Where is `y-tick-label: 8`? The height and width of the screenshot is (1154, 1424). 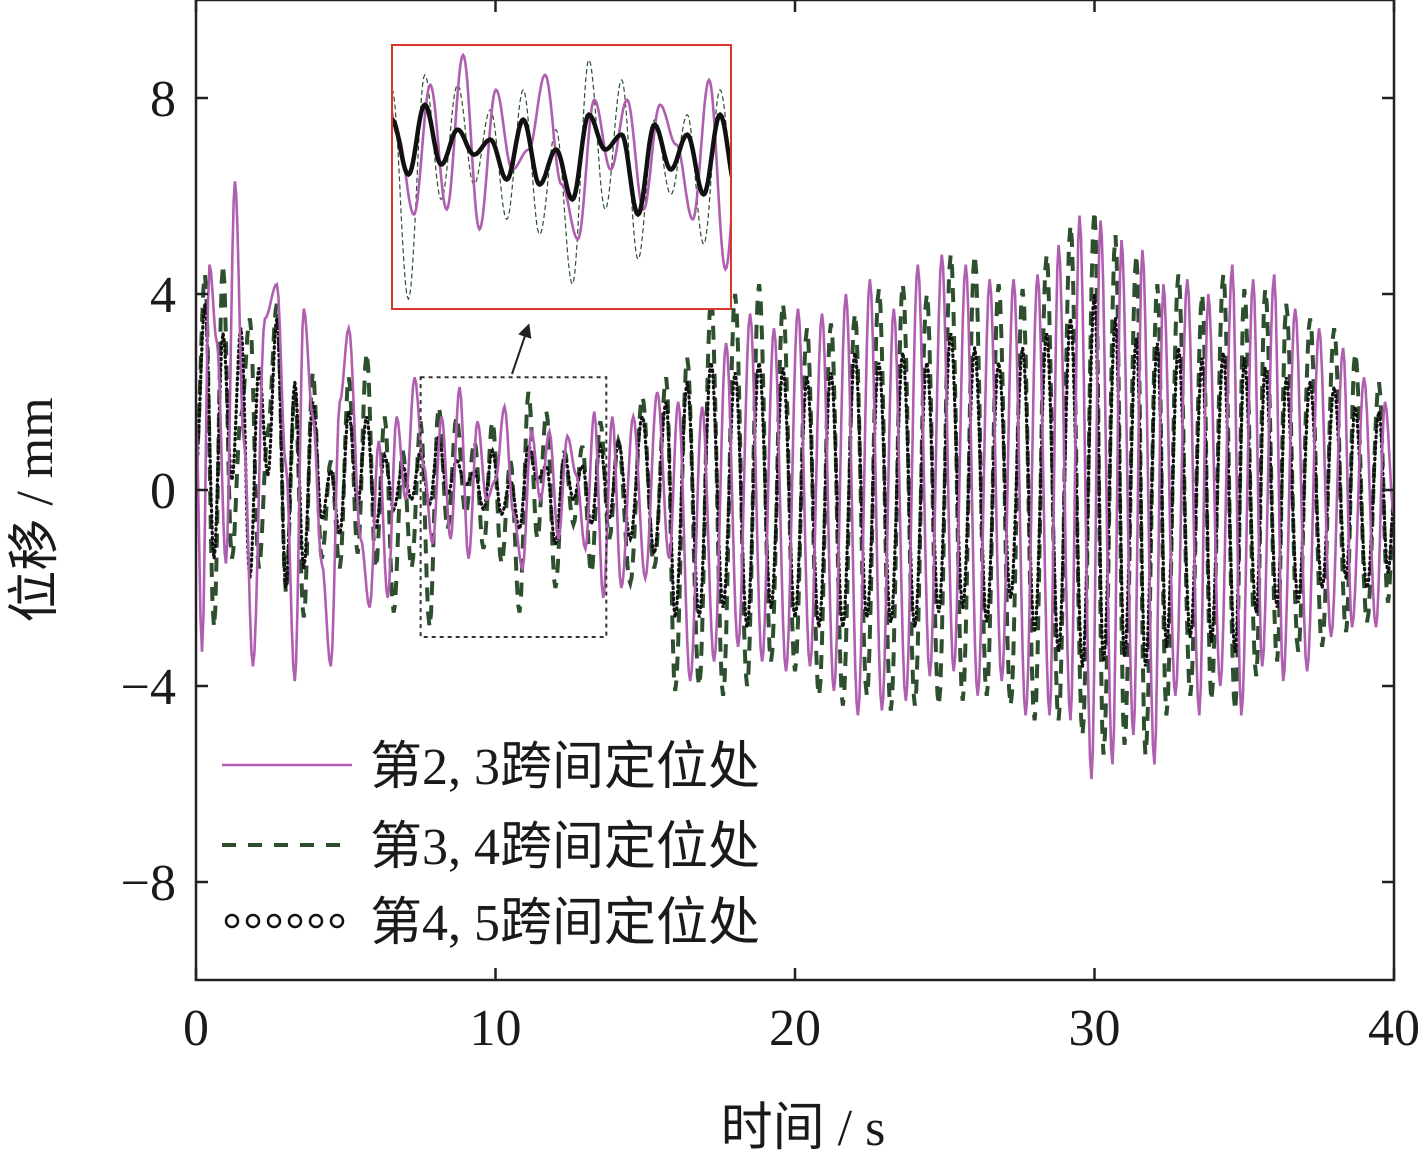
y-tick-label: 8 is located at coordinates (163, 99).